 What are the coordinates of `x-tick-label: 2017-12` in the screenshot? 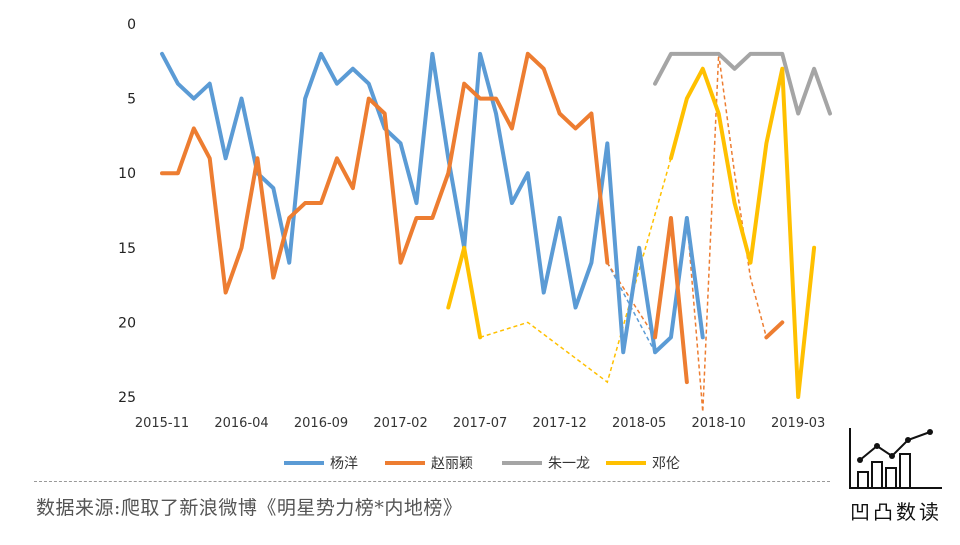 It's located at (559, 423).